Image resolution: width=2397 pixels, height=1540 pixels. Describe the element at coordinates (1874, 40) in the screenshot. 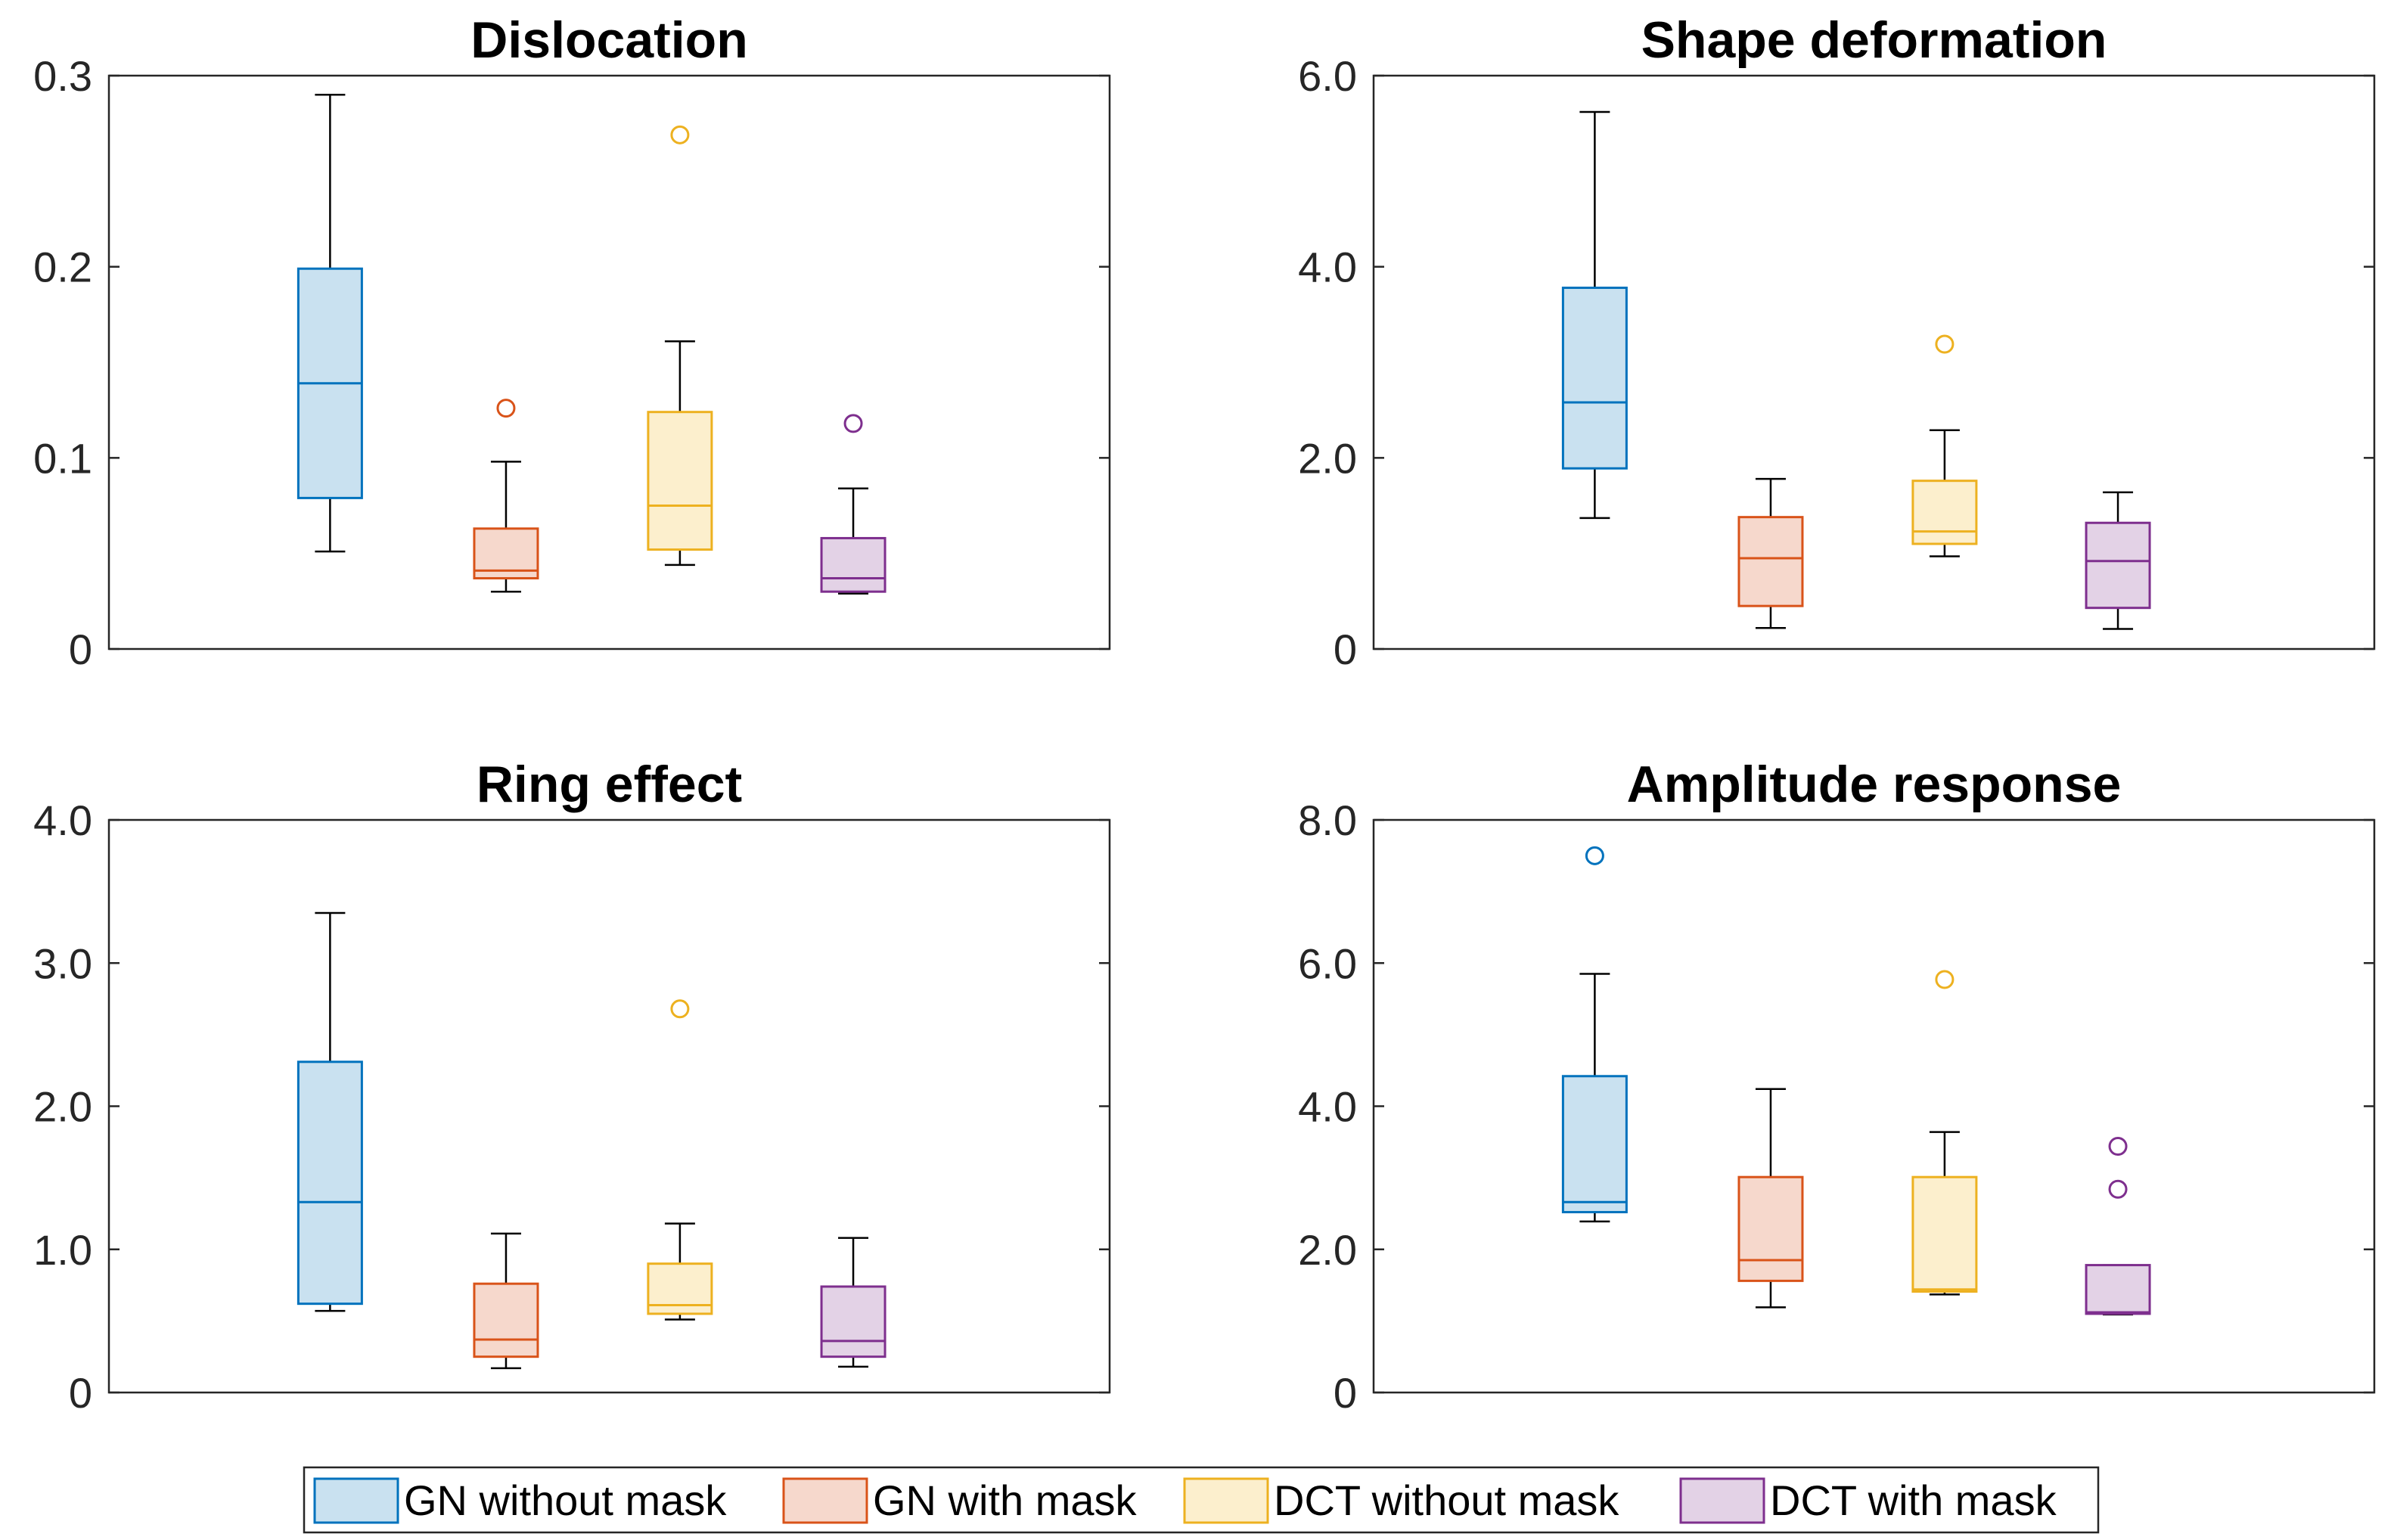

I see `panel-title: Shape deformation` at that location.